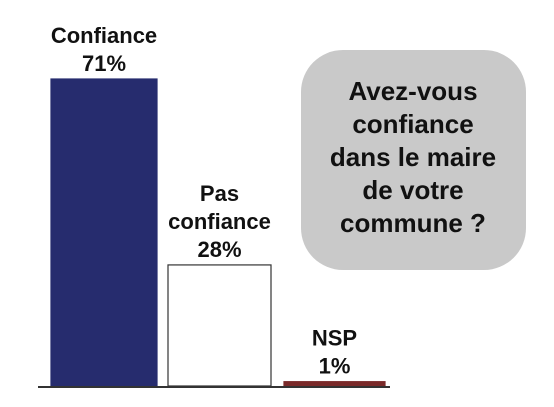 The height and width of the screenshot is (407, 554). I want to click on value-label-3: 1%, so click(335, 366).